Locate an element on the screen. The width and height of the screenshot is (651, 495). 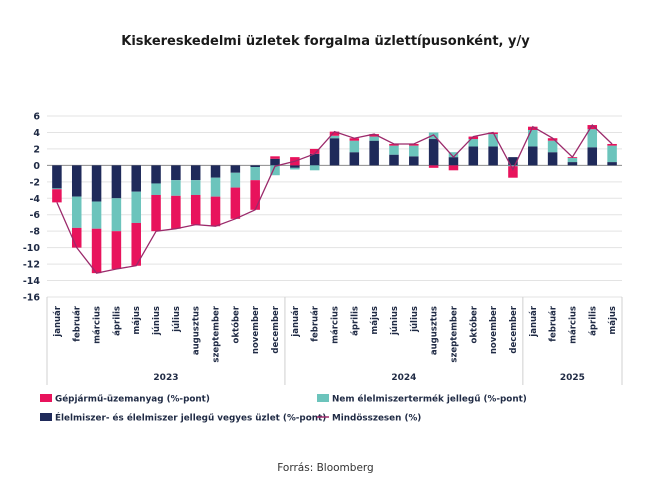
y-tick-label: -14 is located at coordinates (32, 281).